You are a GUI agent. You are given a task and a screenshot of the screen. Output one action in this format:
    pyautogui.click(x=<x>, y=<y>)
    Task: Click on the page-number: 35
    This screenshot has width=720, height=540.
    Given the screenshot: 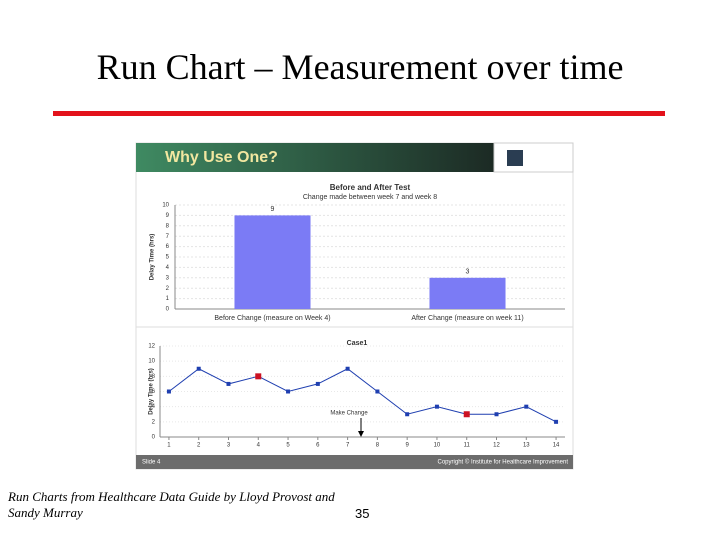 What is the action you would take?
    pyautogui.click(x=362, y=513)
    